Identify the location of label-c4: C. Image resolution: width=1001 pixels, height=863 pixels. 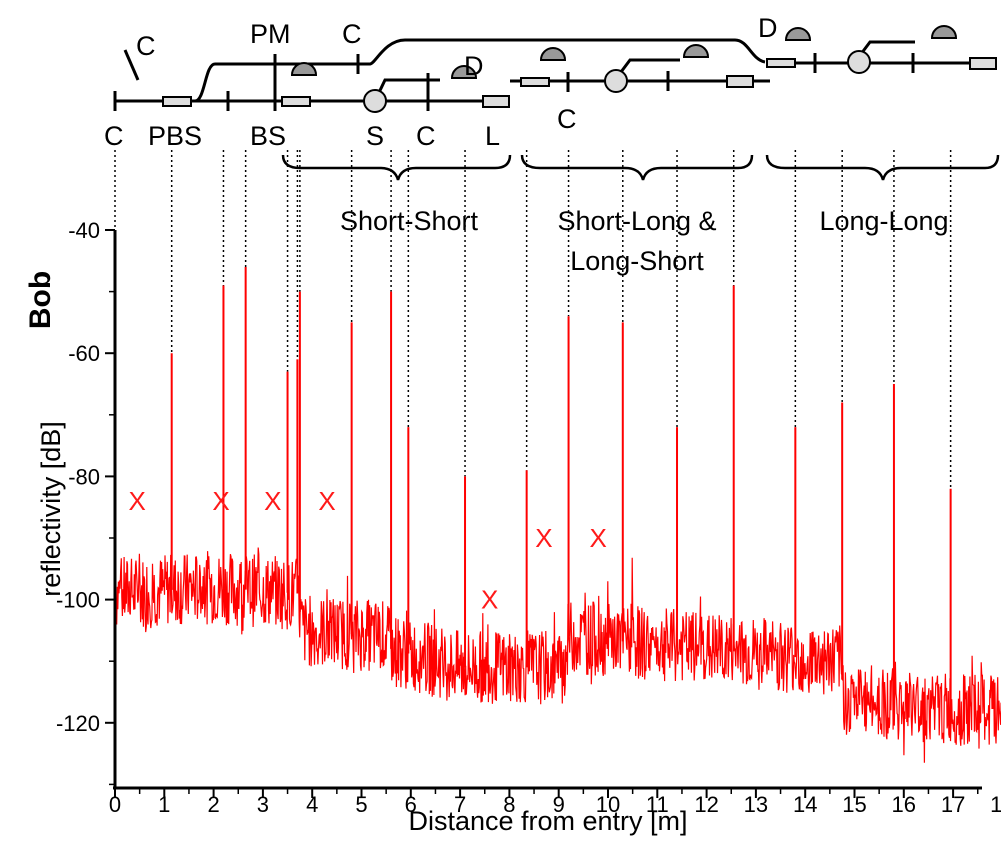
(352, 34).